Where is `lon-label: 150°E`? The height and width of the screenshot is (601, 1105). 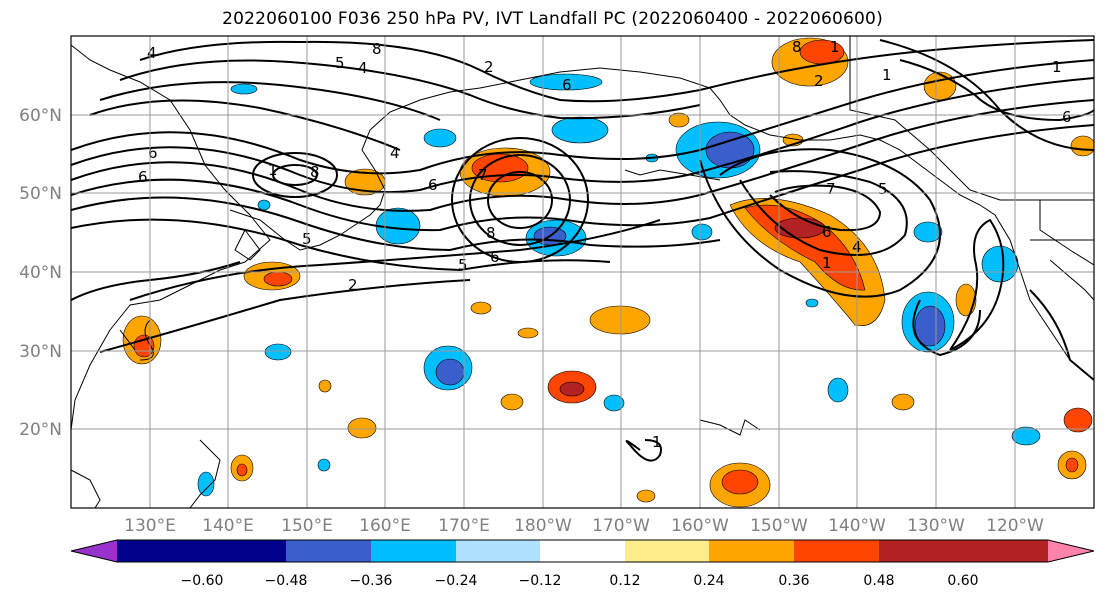 lon-label: 150°E is located at coordinates (307, 526).